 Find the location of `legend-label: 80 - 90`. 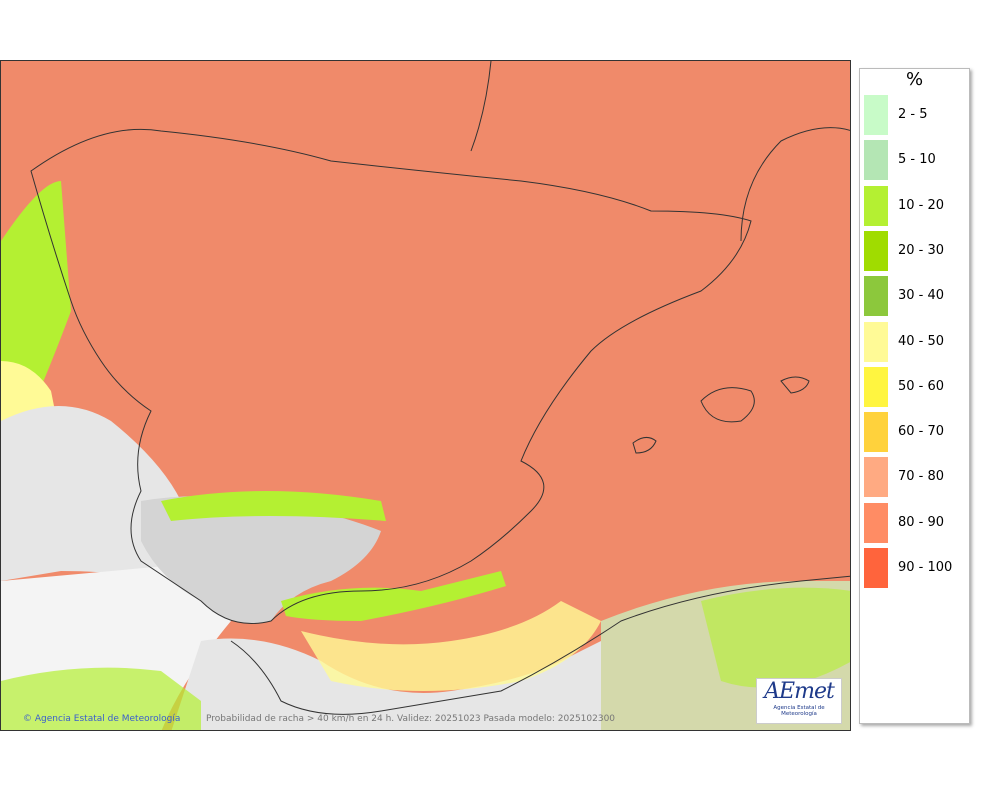

legend-label: 80 - 90 is located at coordinates (921, 522).